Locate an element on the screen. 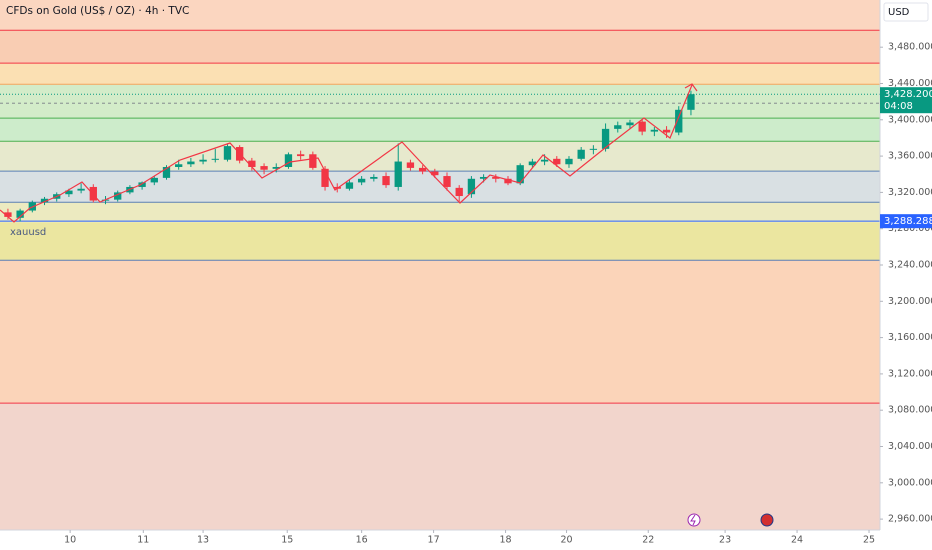 This screenshot has height=550, width=932. symbol-label: xauusd is located at coordinates (28, 232).